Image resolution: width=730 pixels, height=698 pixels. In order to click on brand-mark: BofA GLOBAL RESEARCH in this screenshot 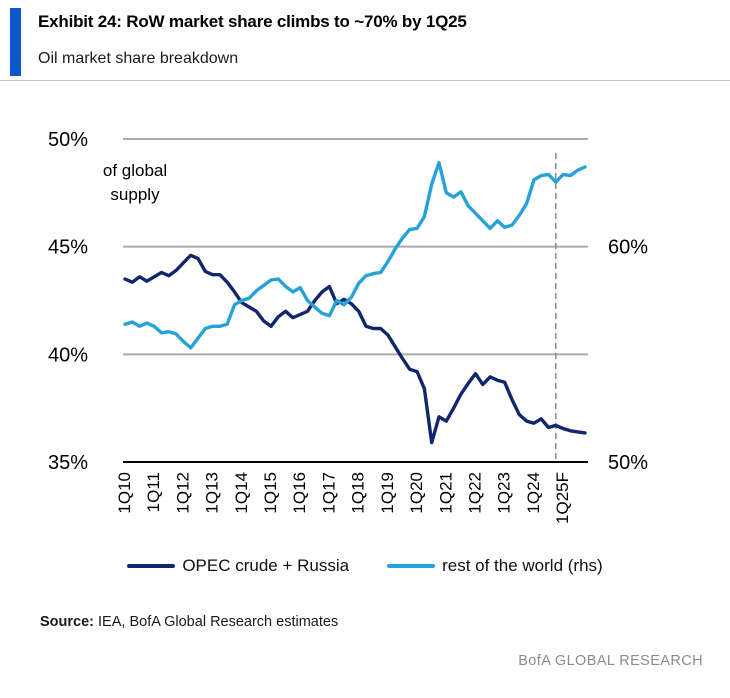, I will do `click(610, 661)`.